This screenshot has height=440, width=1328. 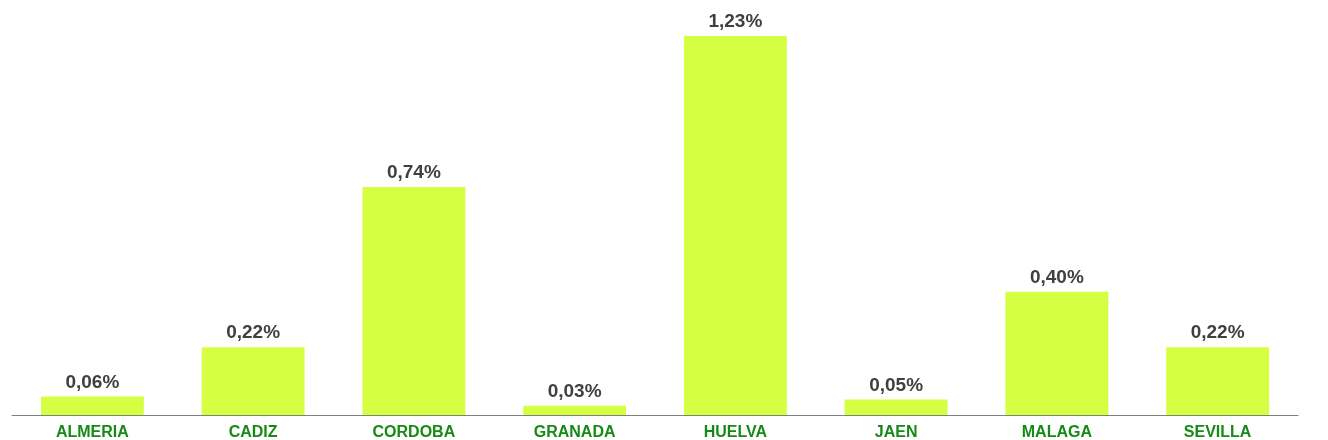 What do you see at coordinates (735, 431) in the screenshot?
I see `x-tick-label: HUELVA` at bounding box center [735, 431].